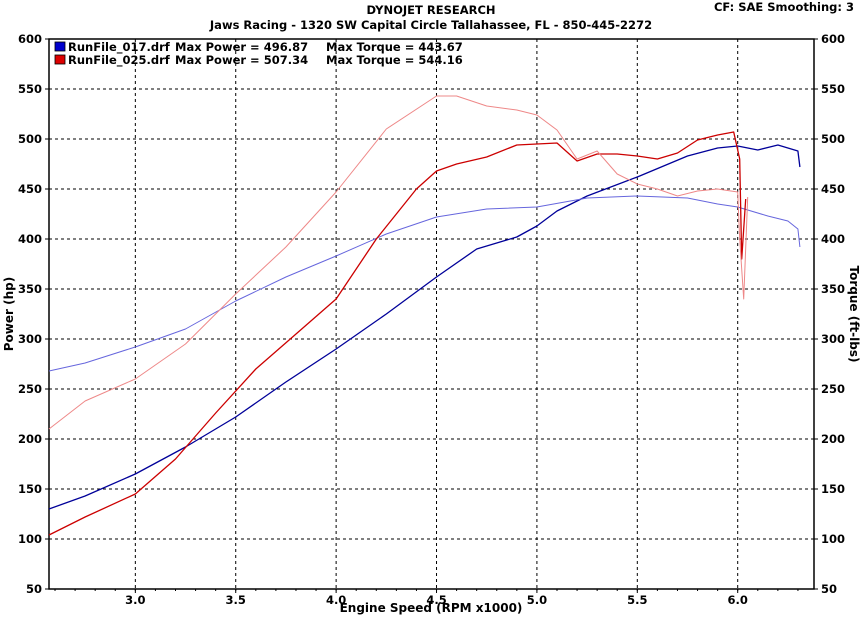 This screenshot has height=621, width=862. What do you see at coordinates (833, 139) in the screenshot?
I see `right-tick-label: 500` at bounding box center [833, 139].